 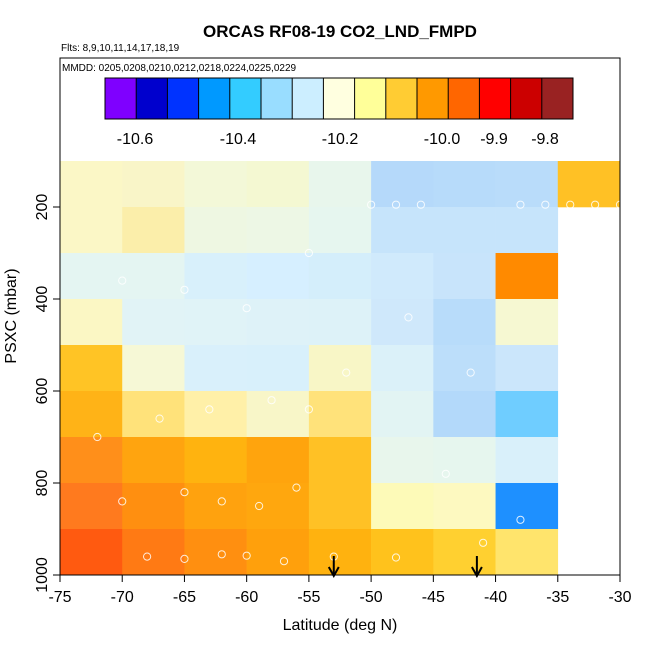 What do you see at coordinates (340, 625) in the screenshot?
I see `x-axis-label: Latitude (deg N)` at bounding box center [340, 625].